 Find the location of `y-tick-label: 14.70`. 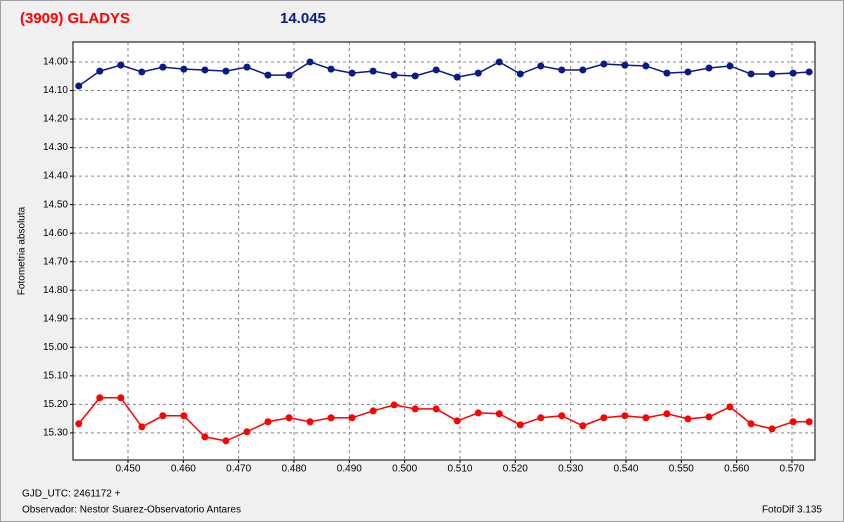

y-tick-label: 14.70 is located at coordinates (55, 261).